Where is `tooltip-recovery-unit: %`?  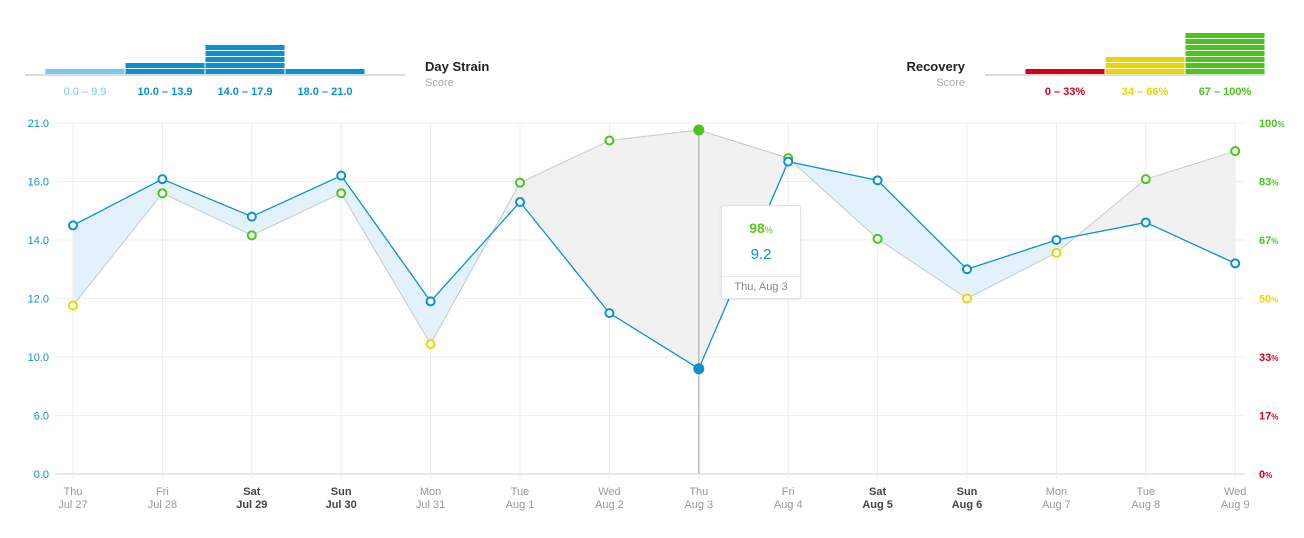 tooltip-recovery-unit: % is located at coordinates (768, 230).